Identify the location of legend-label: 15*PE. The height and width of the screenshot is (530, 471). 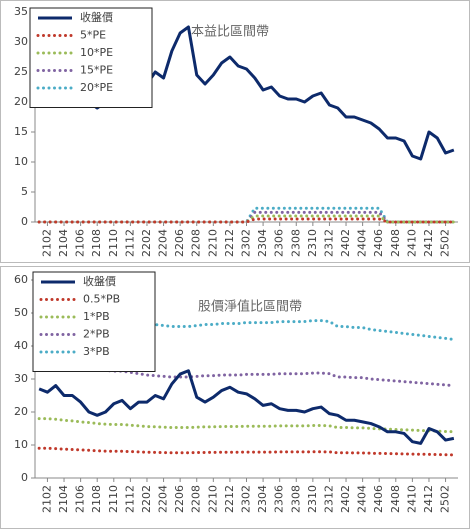
(96, 70).